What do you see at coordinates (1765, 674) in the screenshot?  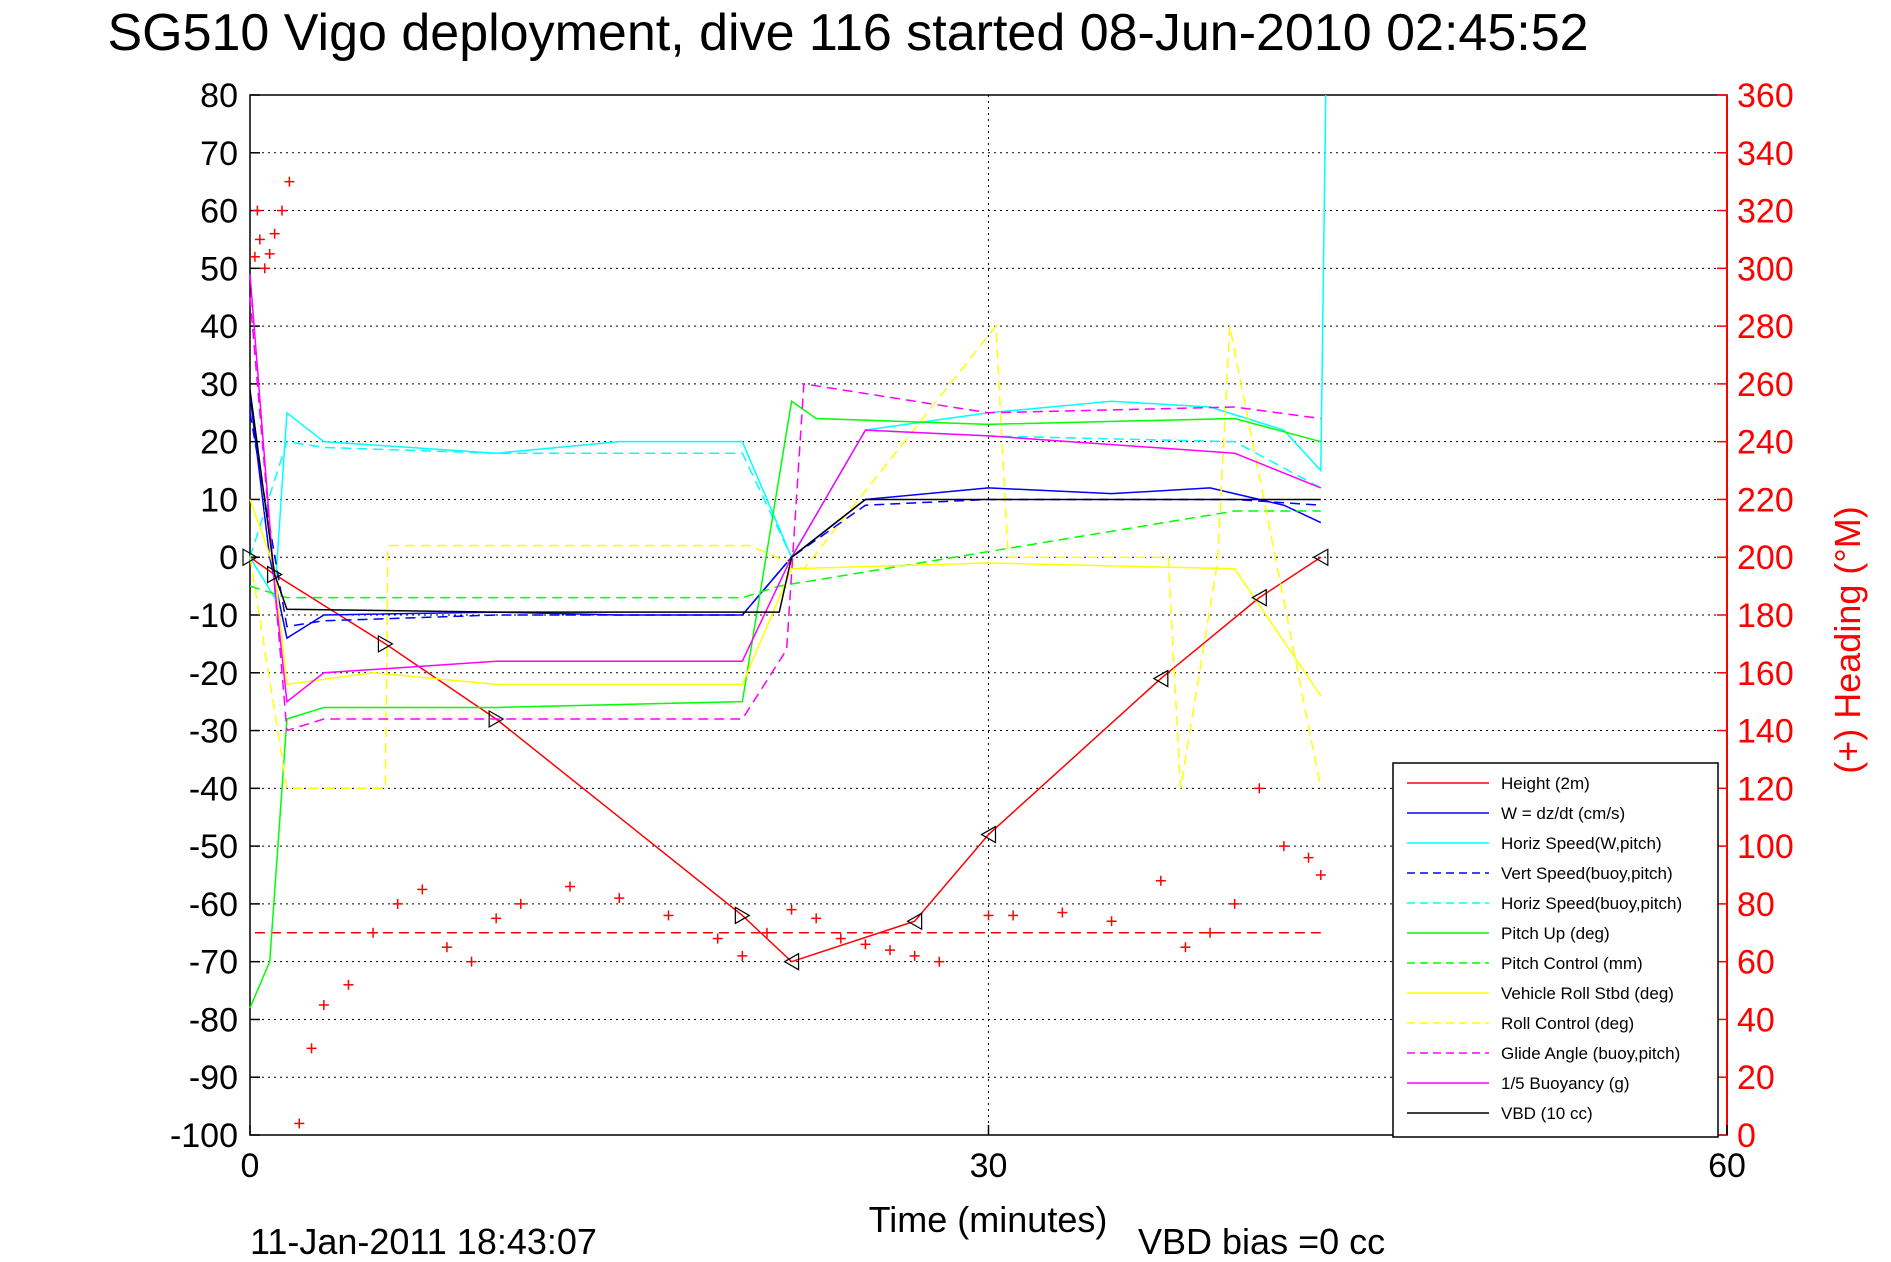 I see `y-right-tick-label: 160` at bounding box center [1765, 674].